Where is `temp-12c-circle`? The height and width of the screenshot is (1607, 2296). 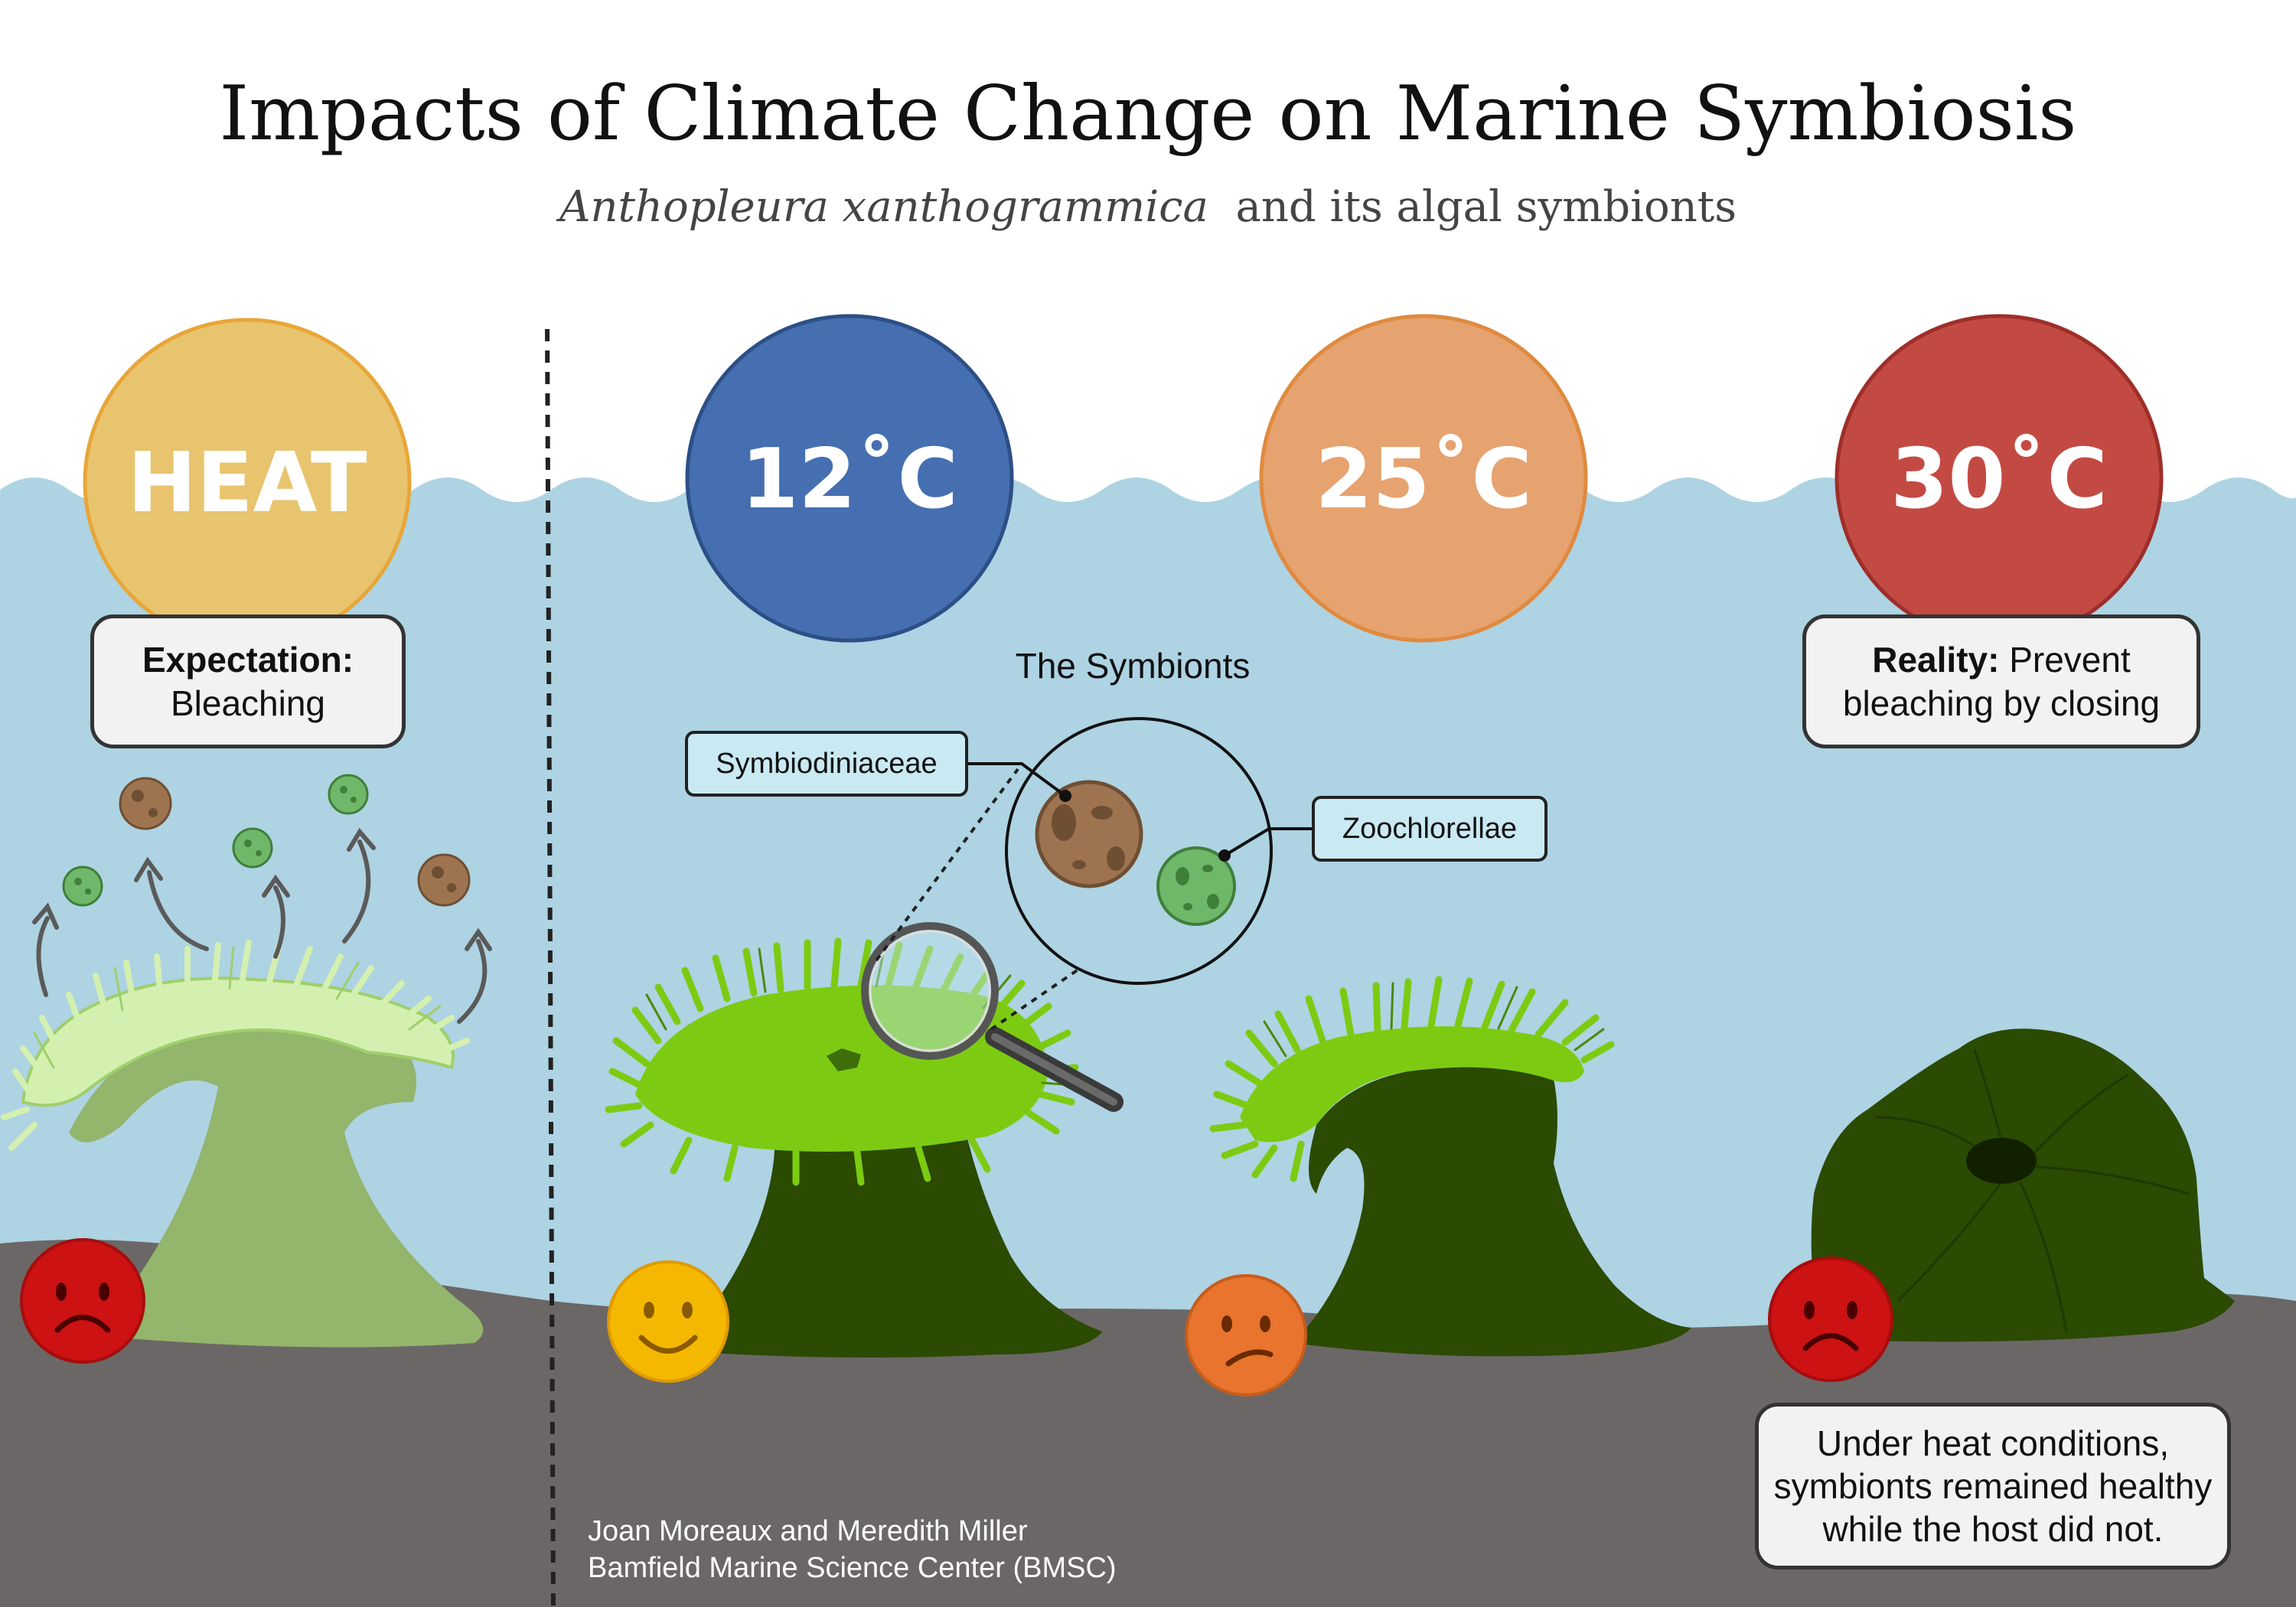 temp-12c-circle is located at coordinates (849, 479).